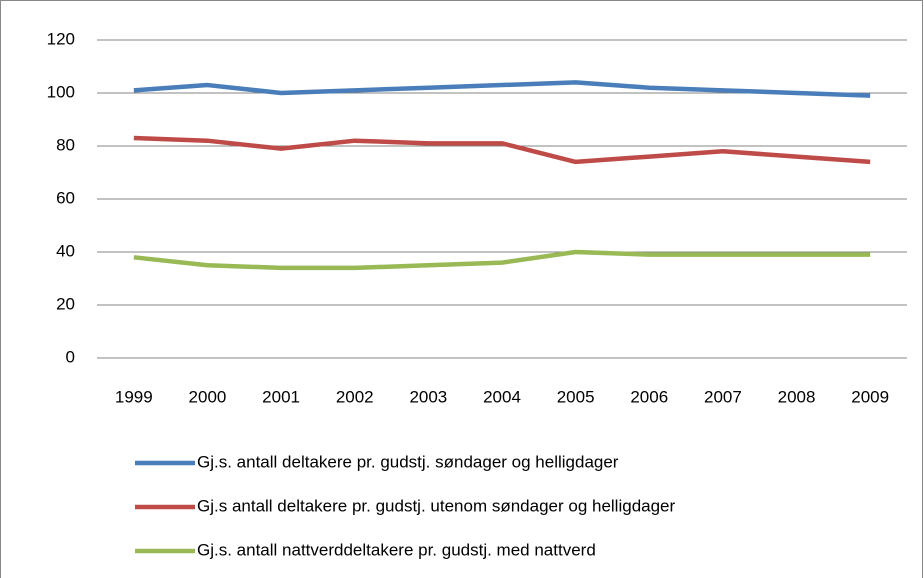 This screenshot has width=924, height=578. Describe the element at coordinates (870, 396) in the screenshot. I see `x-tick-label: 2009` at that location.